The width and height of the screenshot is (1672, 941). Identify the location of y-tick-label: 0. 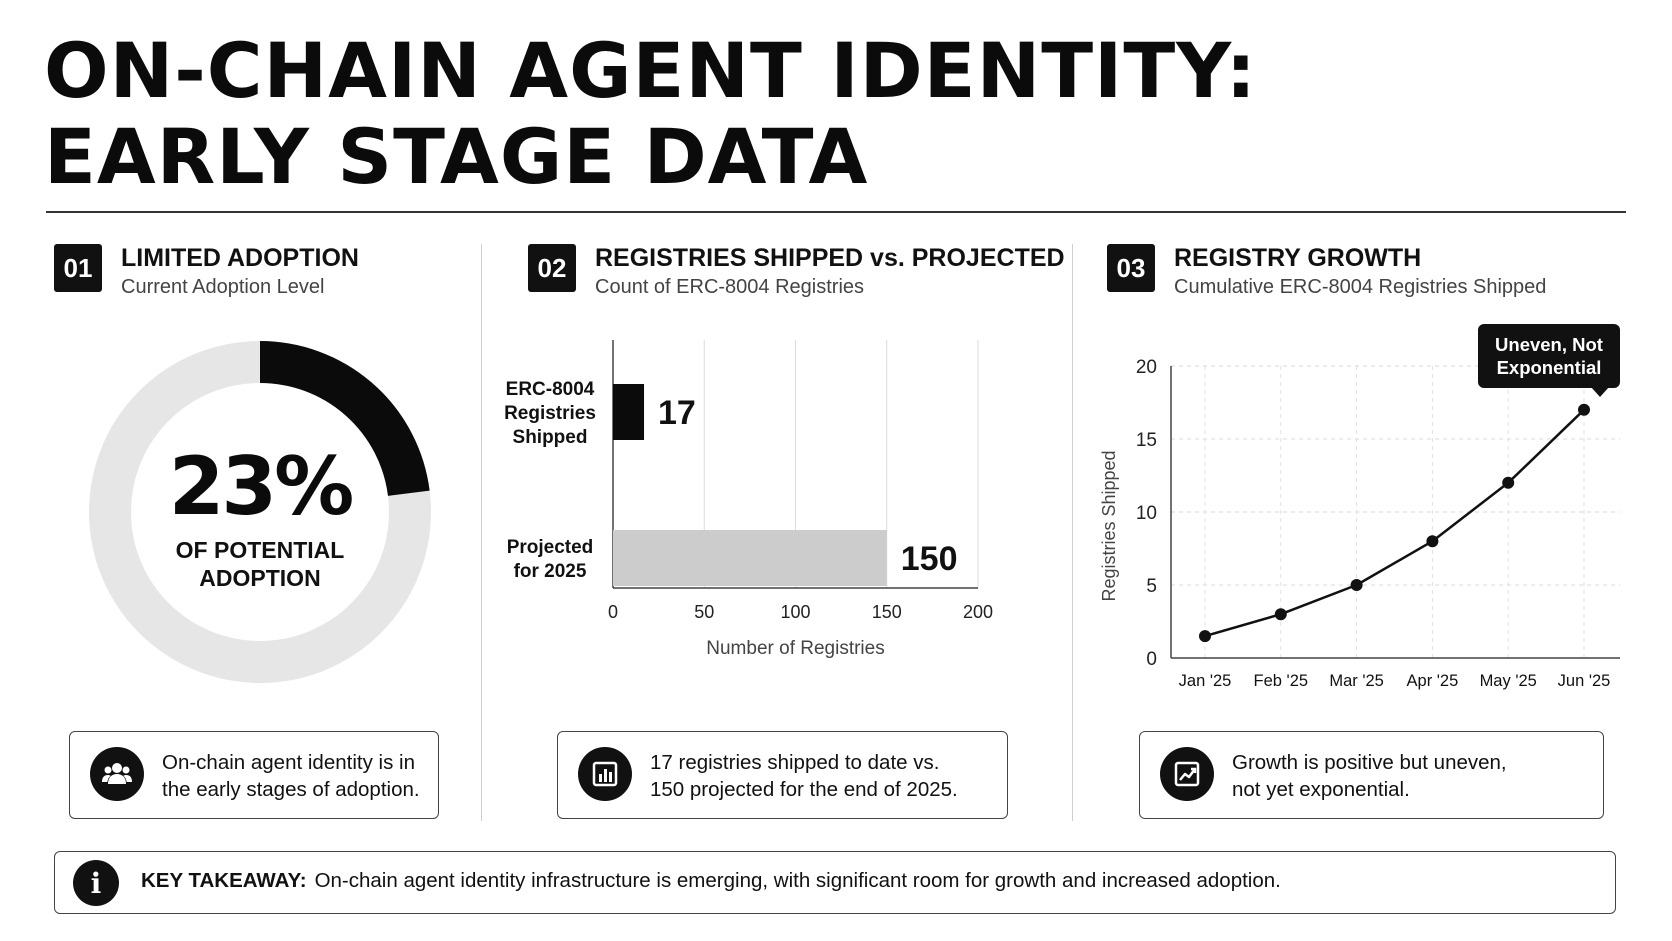
(1151, 659).